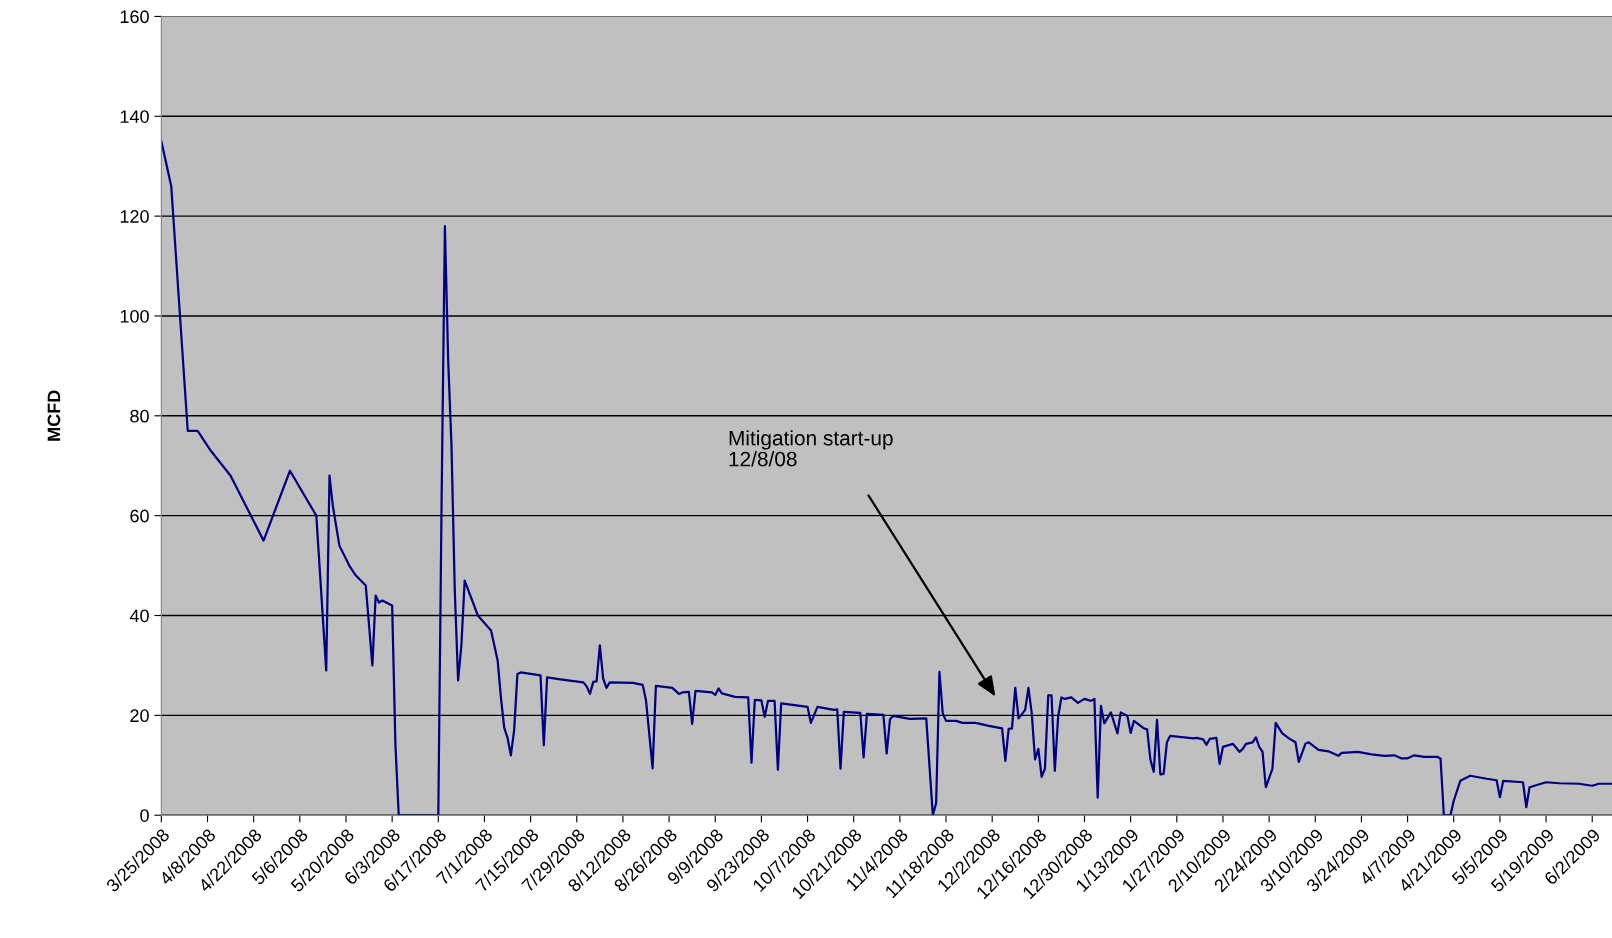 This screenshot has height=938, width=1612. What do you see at coordinates (139, 516) in the screenshot?
I see `y-tick-label: 60` at bounding box center [139, 516].